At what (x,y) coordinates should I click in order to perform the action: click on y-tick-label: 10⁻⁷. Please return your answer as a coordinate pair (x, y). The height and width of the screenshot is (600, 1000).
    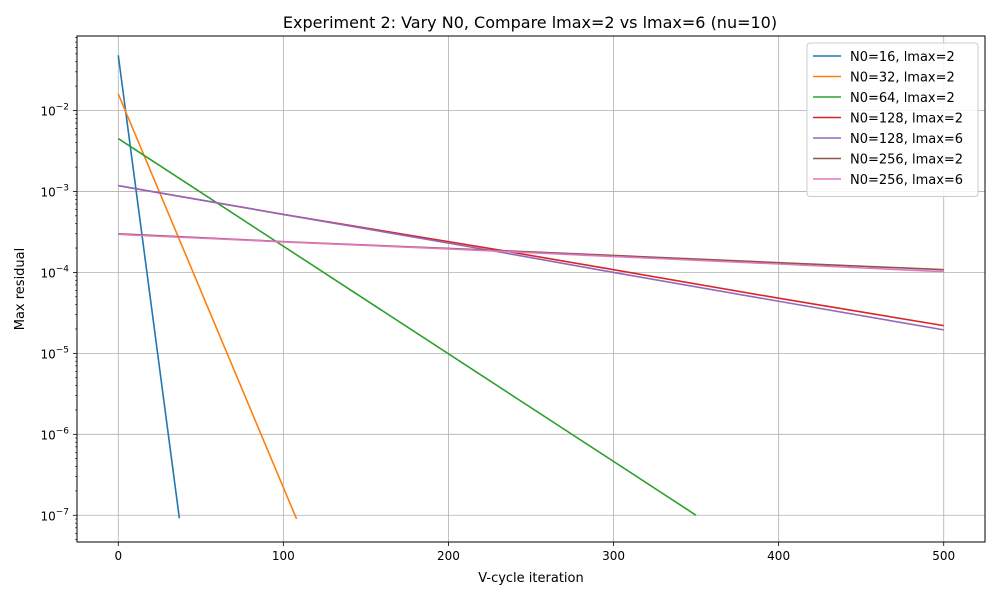
    Looking at the image, I should click on (54, 515).